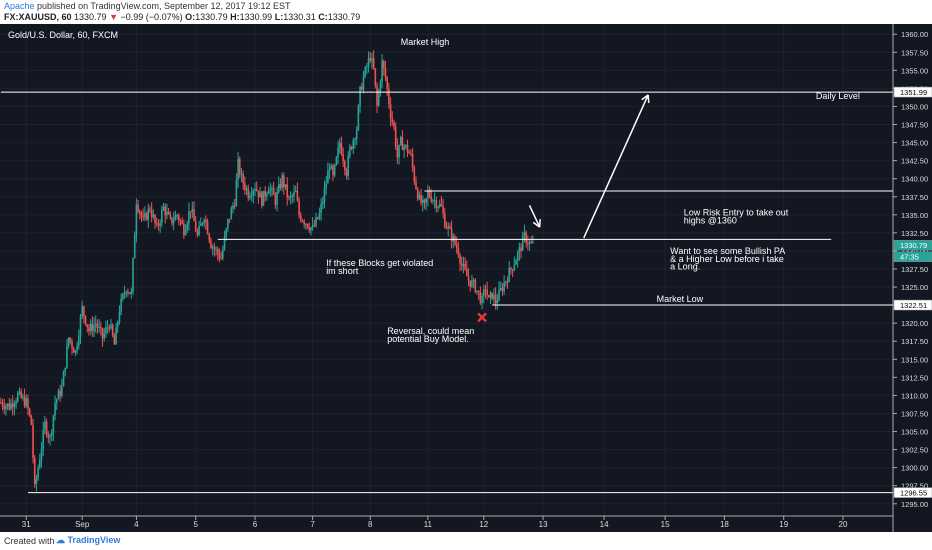 The height and width of the screenshot is (550, 932). I want to click on annotation-label: Market High, so click(425, 42).